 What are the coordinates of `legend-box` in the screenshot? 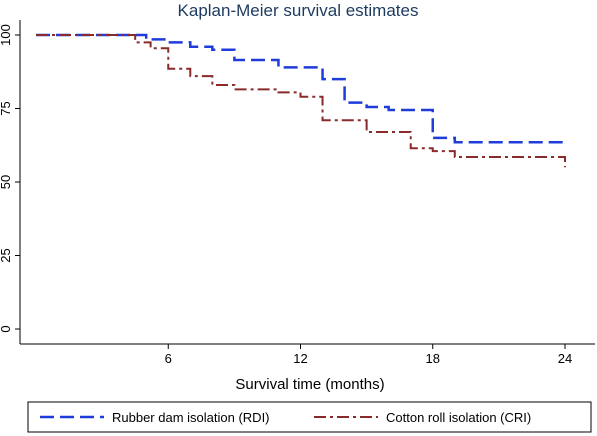 It's located at (309, 417).